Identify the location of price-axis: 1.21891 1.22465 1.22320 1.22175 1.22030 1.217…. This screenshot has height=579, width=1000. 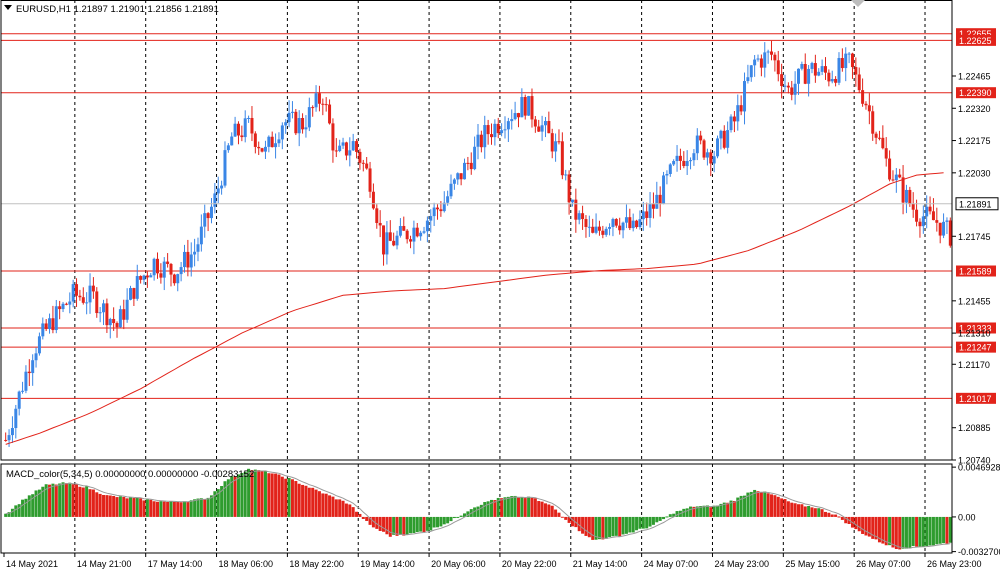
(975, 268).